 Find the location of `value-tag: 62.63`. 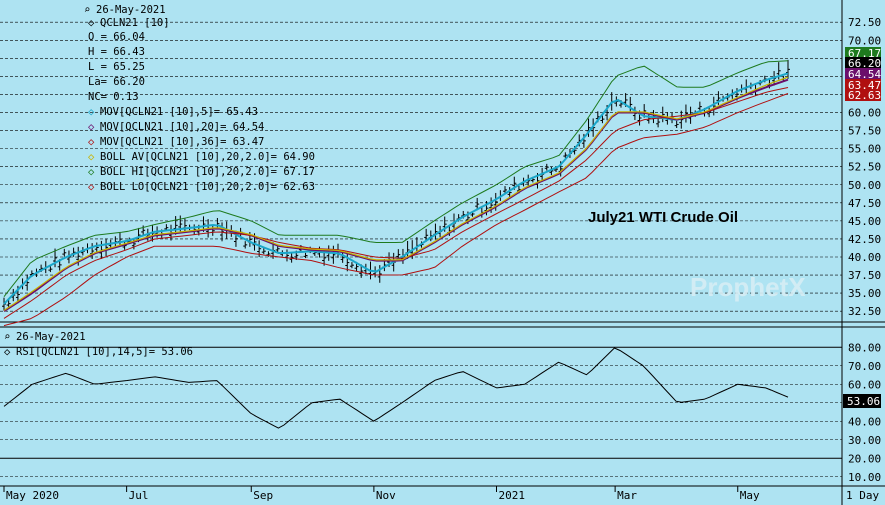

value-tag: 62.63 is located at coordinates (863, 95).